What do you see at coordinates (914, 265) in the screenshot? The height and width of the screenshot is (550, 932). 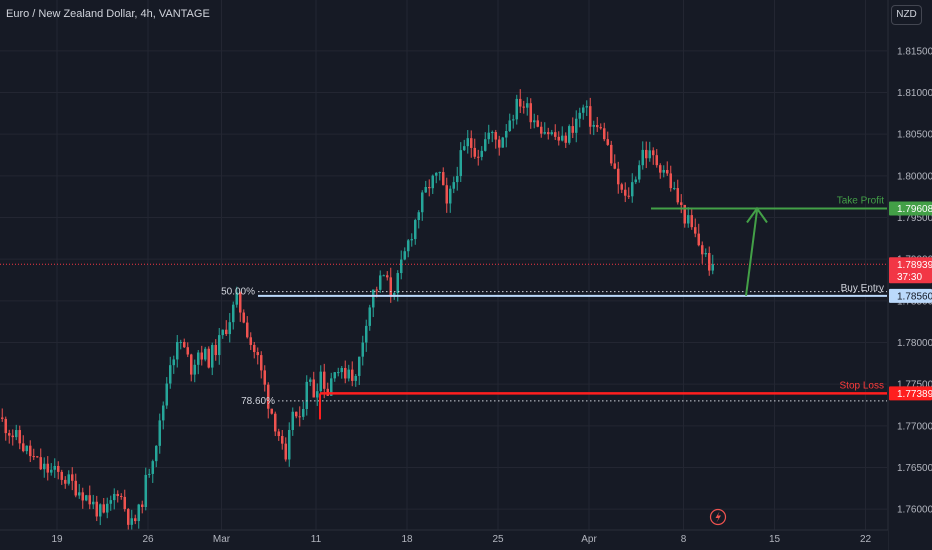 I see `current-price-tag-label: 1.78939` at bounding box center [914, 265].